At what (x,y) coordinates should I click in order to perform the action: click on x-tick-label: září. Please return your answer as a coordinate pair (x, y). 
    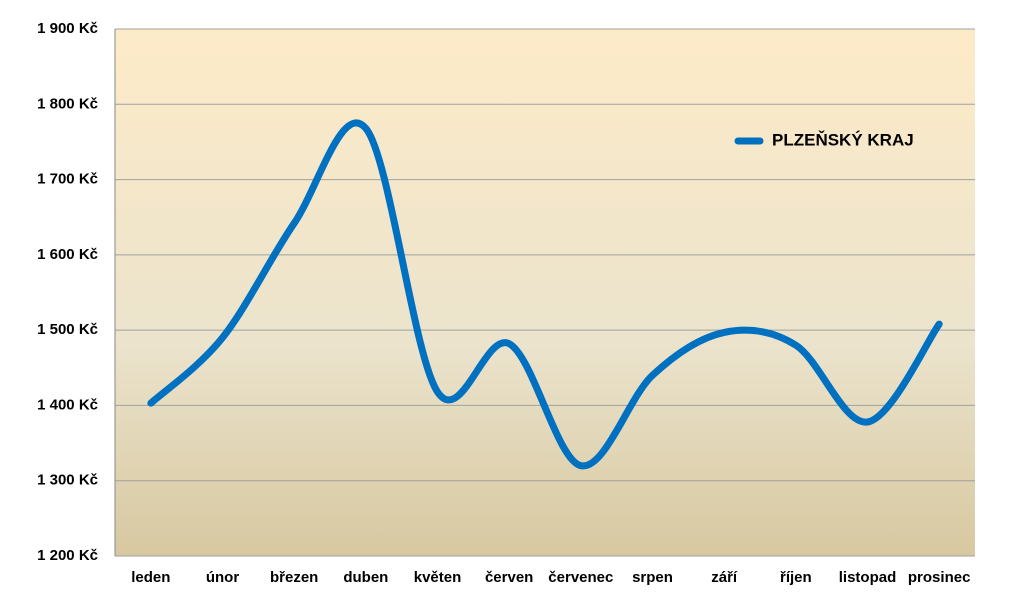
    Looking at the image, I should click on (724, 577).